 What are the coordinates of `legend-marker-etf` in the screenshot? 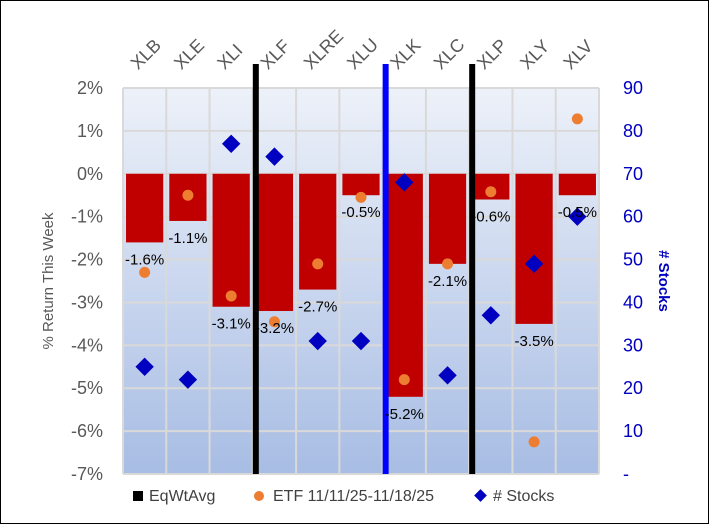 It's located at (259, 496).